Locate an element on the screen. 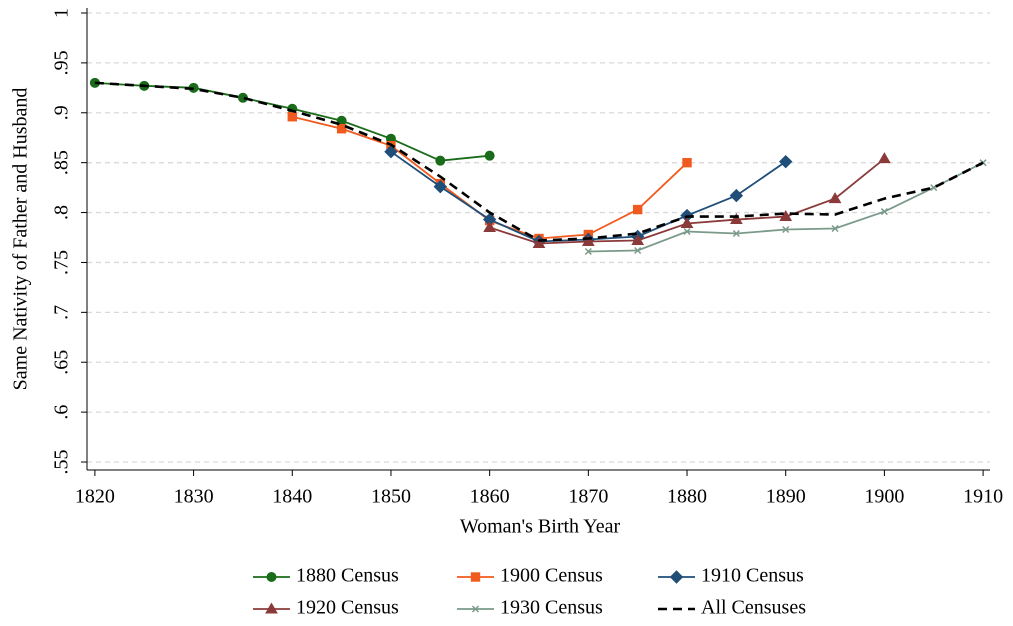 Image resolution: width=1013 pixels, height=626 pixels. y-tick-label: .65 is located at coordinates (62, 362).